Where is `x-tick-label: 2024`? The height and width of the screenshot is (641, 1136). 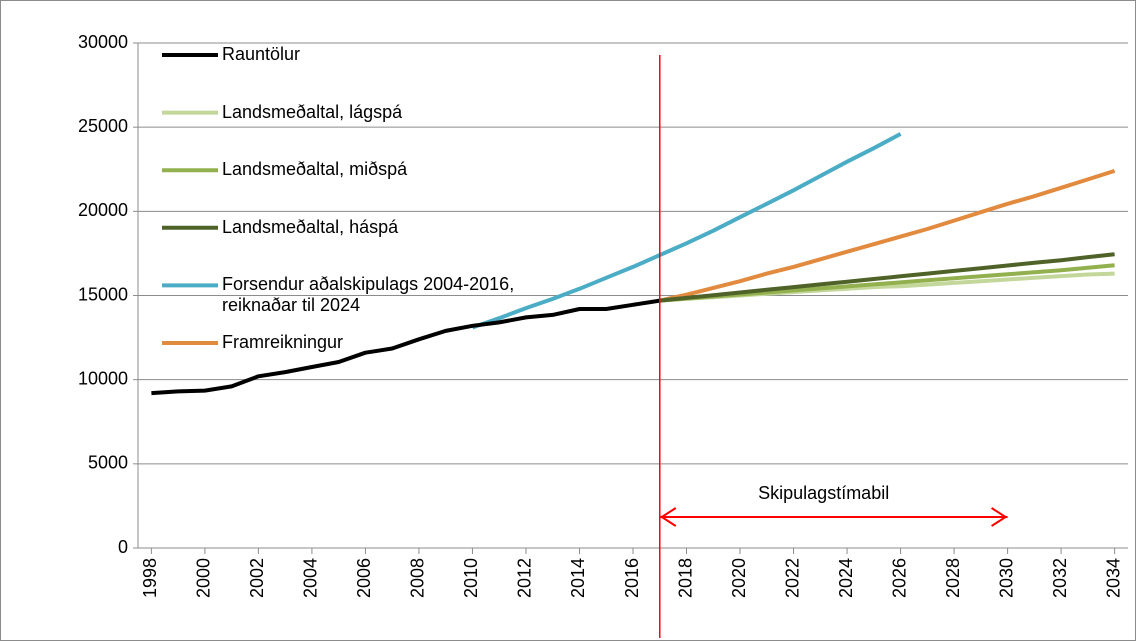
x-tick-label: 2024 is located at coordinates (846, 578).